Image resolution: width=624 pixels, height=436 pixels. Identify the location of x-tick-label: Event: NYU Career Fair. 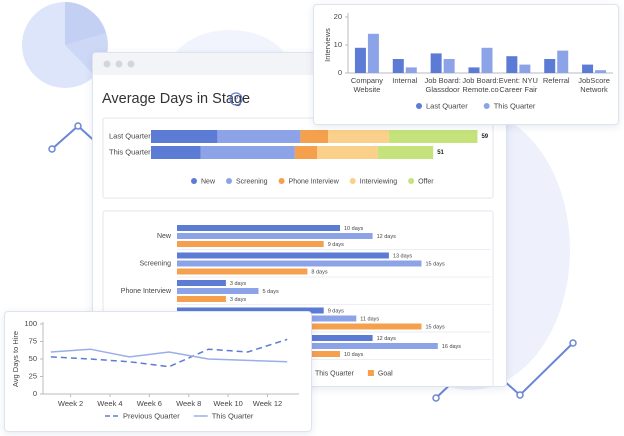
(518, 85).